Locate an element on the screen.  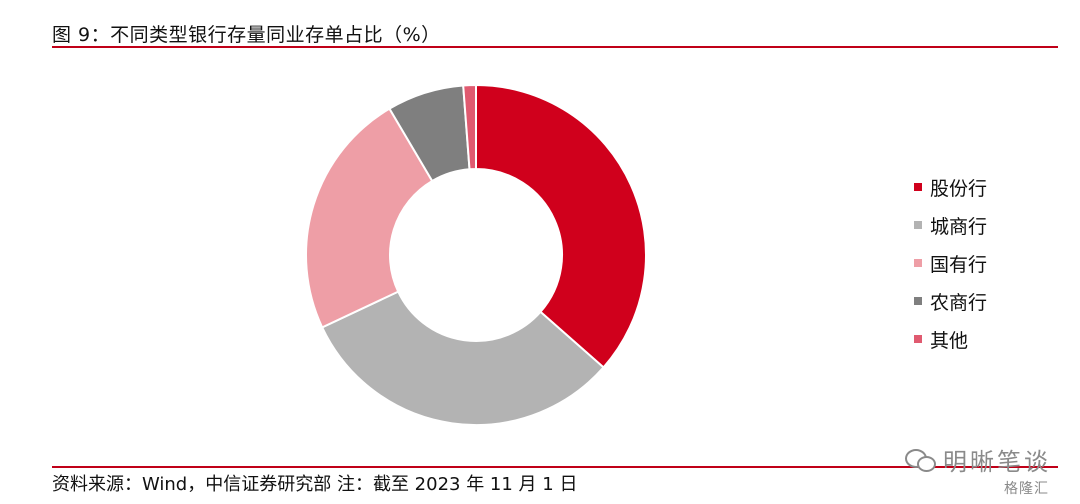
legend-label: 其他 is located at coordinates (949, 340).